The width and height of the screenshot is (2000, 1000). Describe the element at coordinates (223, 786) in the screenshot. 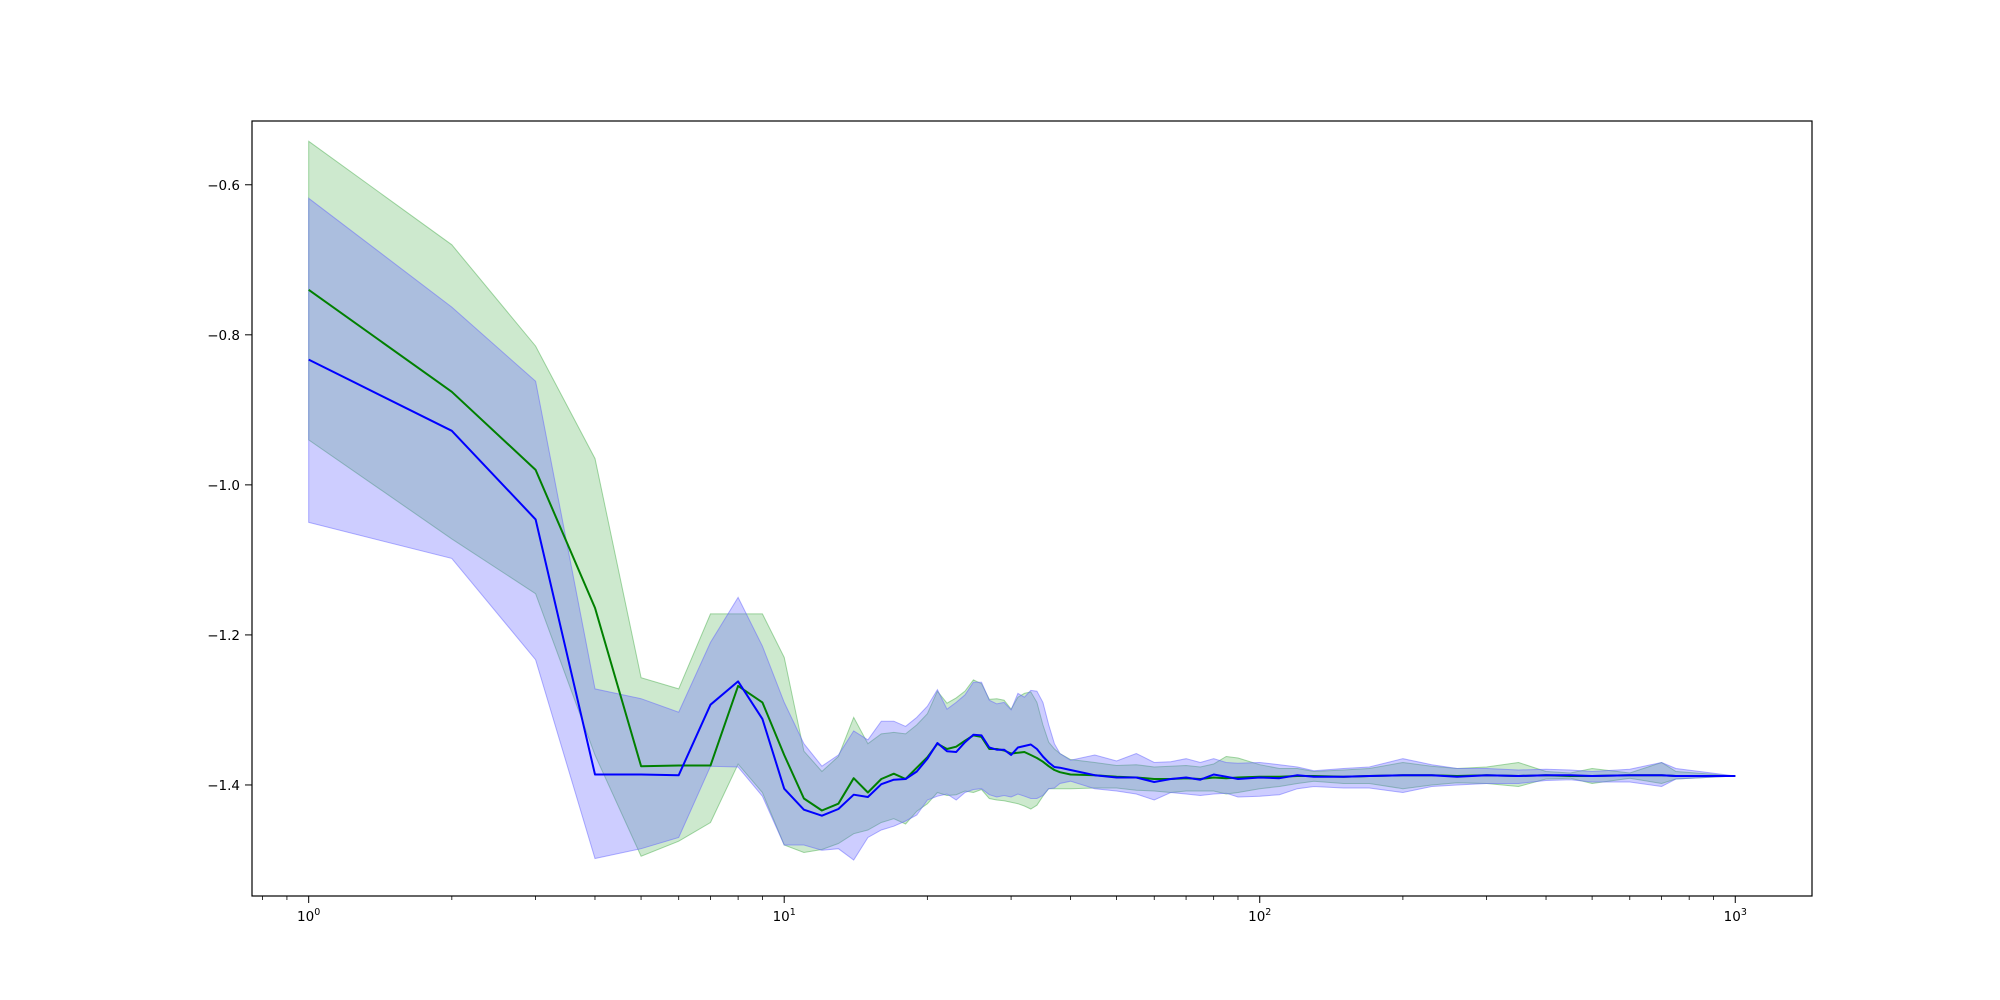

I see `y-tick-label: −1.4` at that location.